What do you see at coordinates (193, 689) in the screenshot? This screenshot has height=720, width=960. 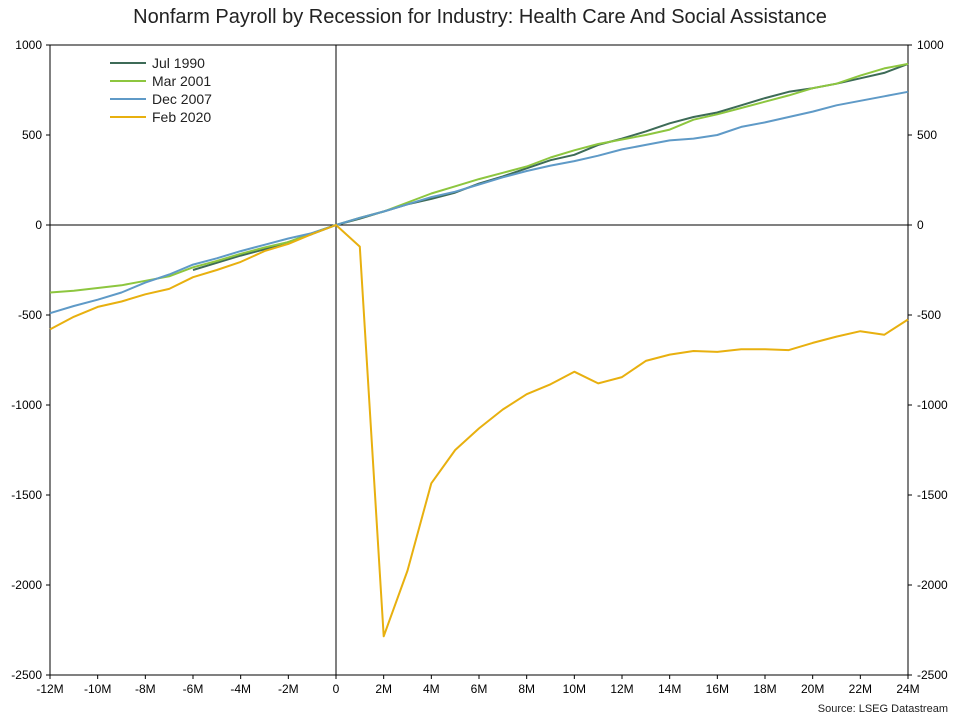 I see `x-tick-label: -6M` at bounding box center [193, 689].